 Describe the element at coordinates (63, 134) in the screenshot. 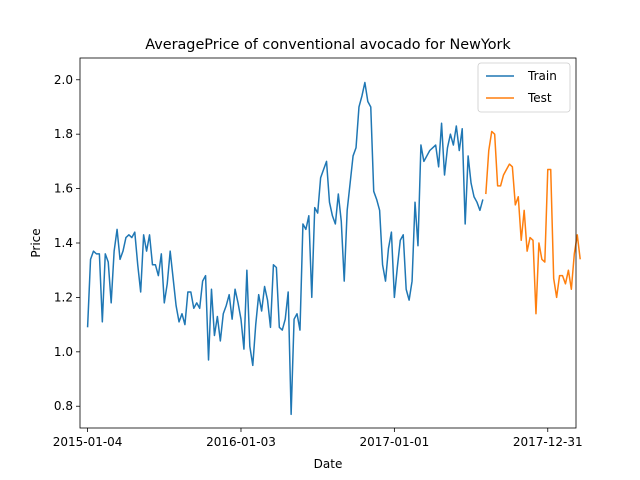

I see `y-tick-label: 1.8` at that location.